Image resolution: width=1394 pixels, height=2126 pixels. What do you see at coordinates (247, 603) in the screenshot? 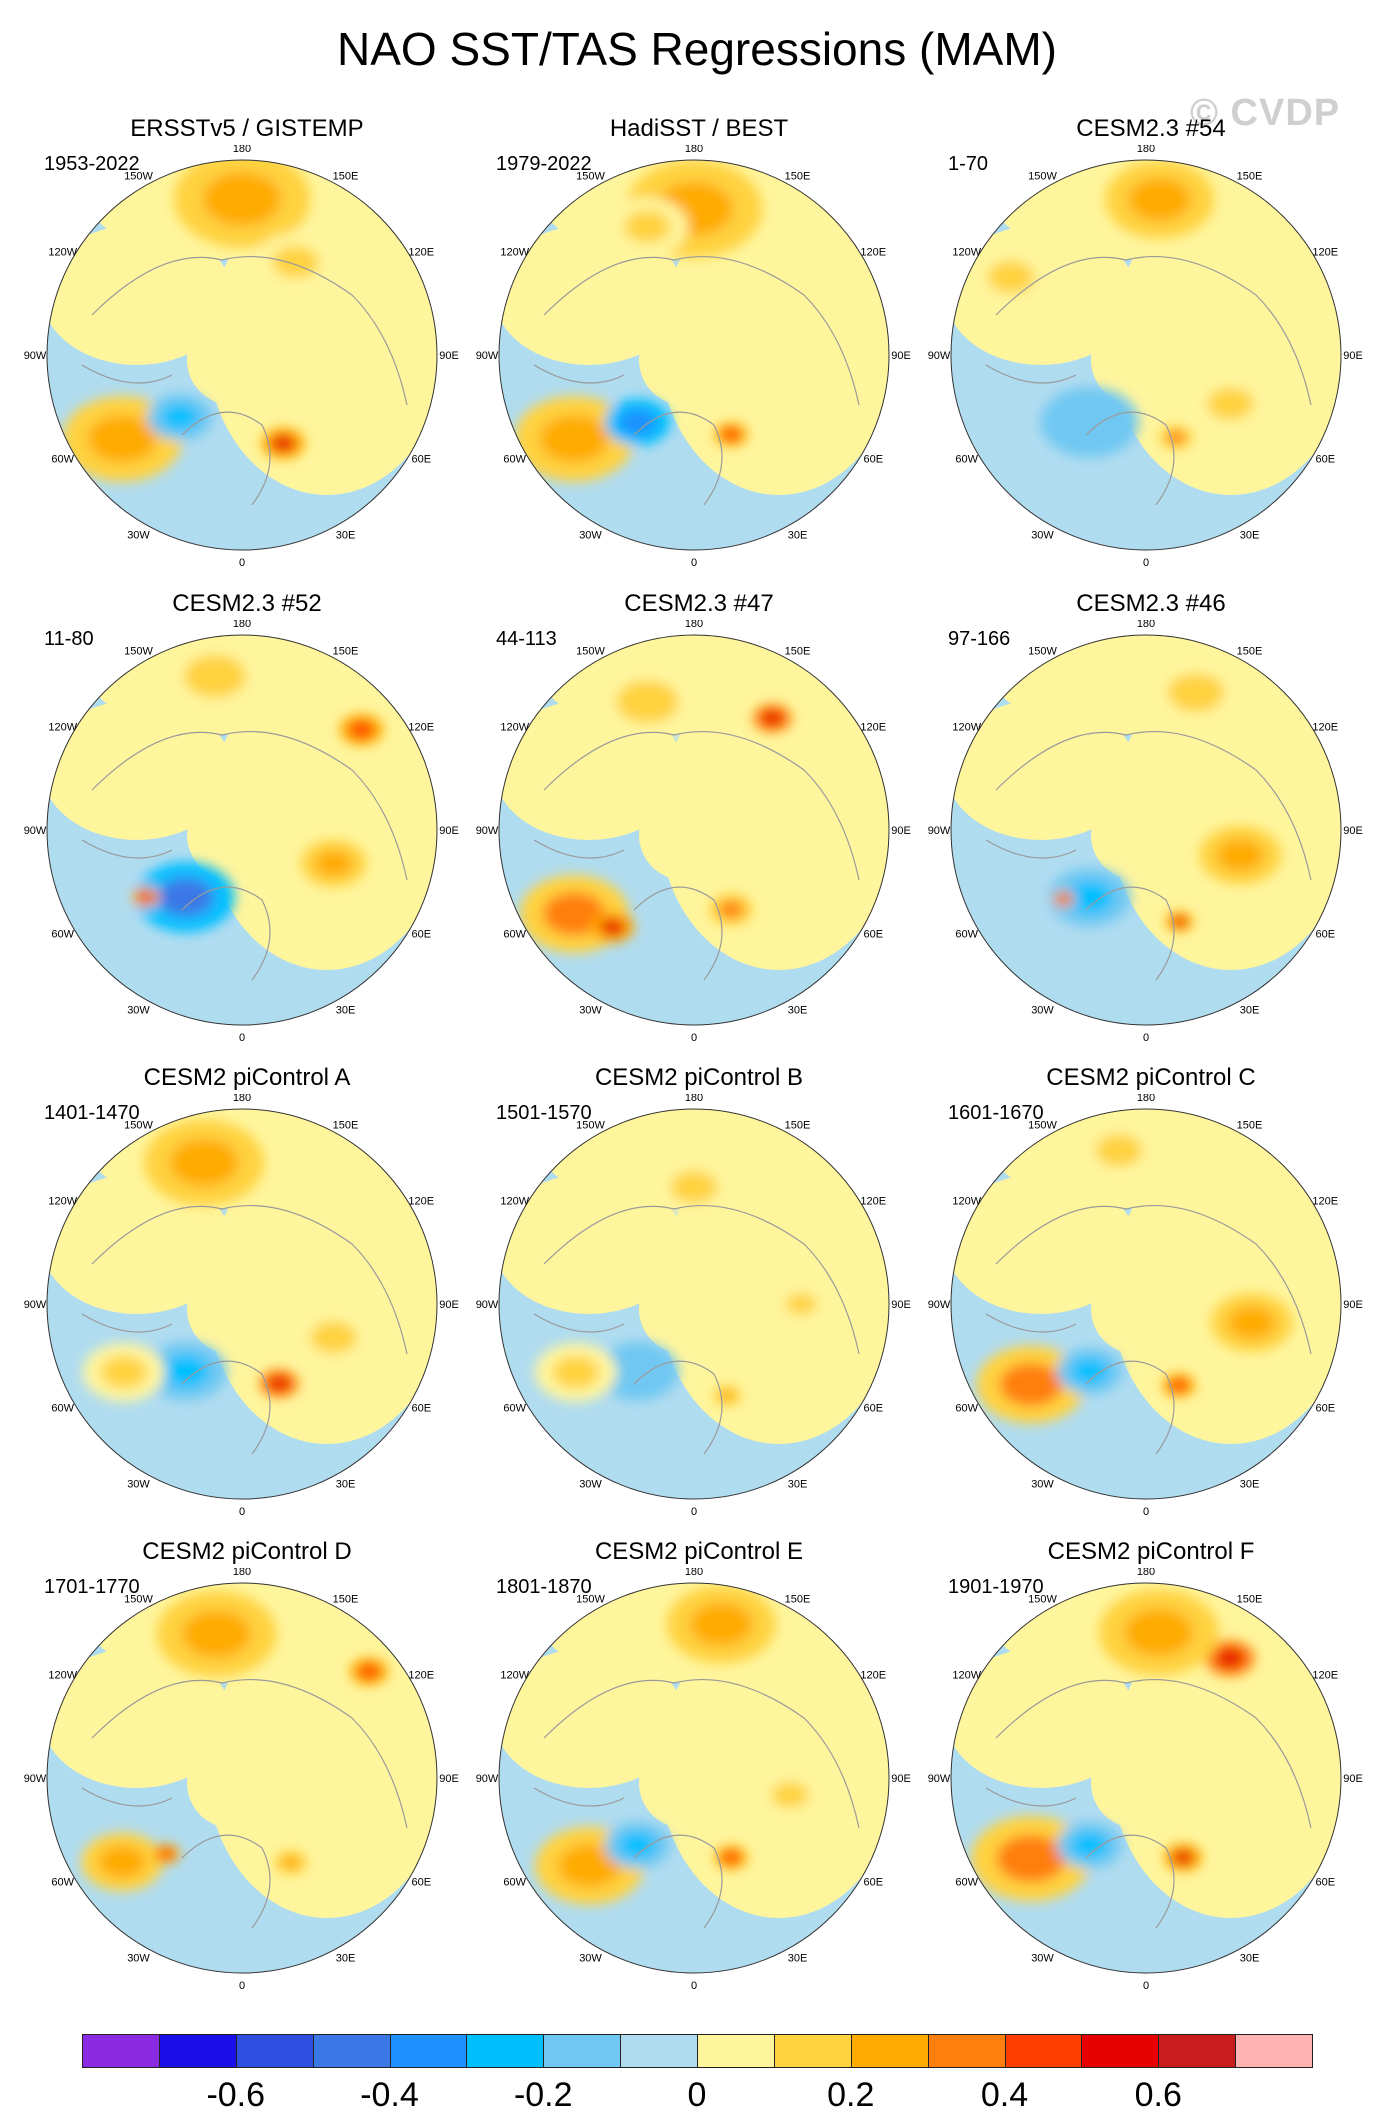
I see `panel-title: CESM2.3 #52` at bounding box center [247, 603].